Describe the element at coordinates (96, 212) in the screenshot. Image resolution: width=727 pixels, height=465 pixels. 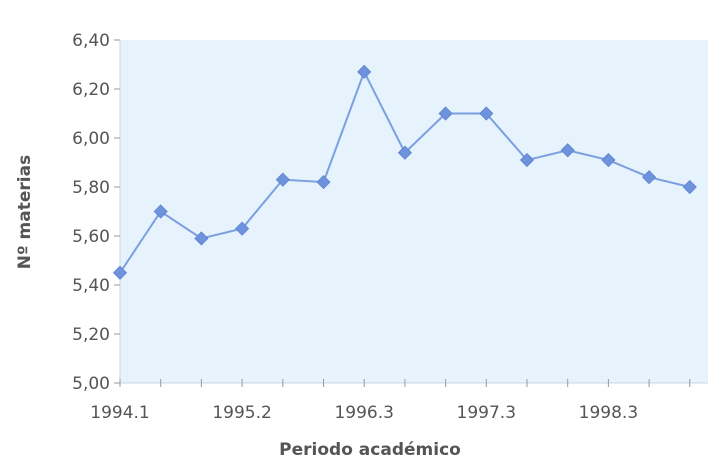
I see `y-axis-ticks: 5,00 5,20 5,40 5,60 5,80 6,00 6,20 6,40` at that location.